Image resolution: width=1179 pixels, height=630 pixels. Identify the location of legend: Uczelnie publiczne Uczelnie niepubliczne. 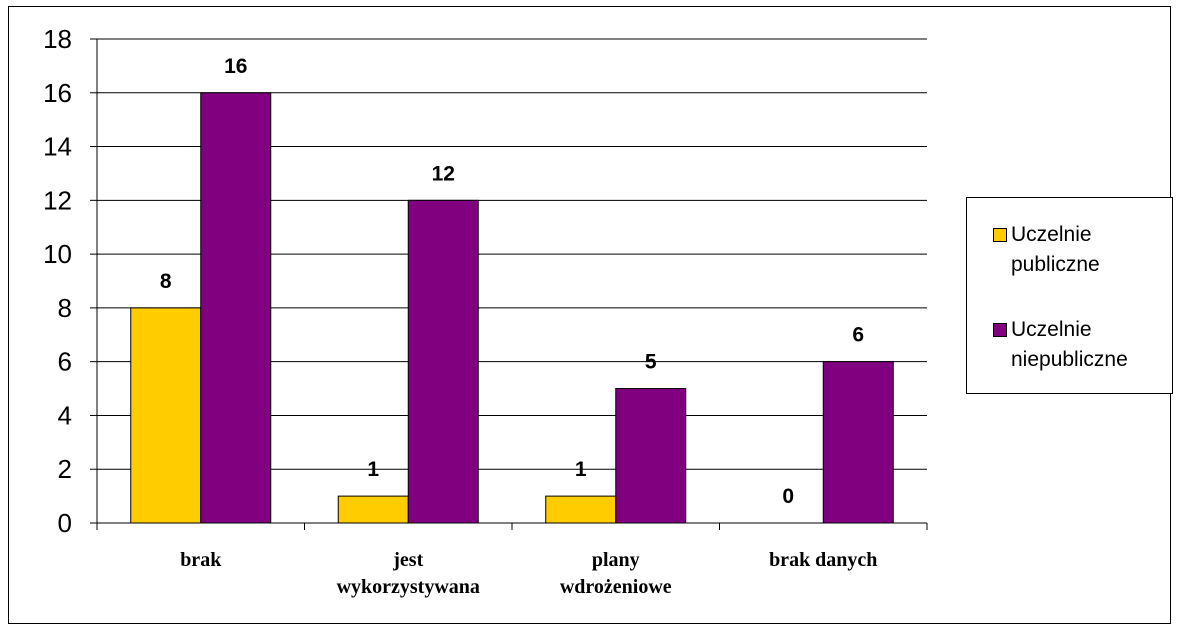
(1069, 295).